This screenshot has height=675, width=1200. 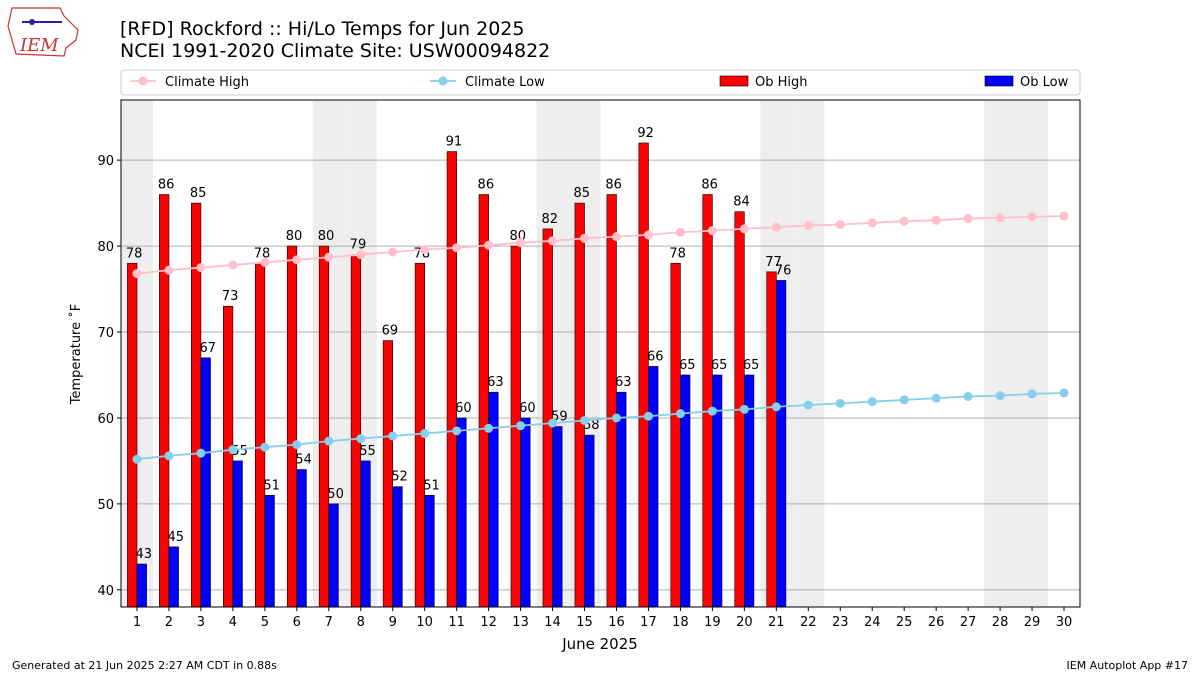 What do you see at coordinates (335, 494) in the screenshot?
I see `data-label: 50` at bounding box center [335, 494].